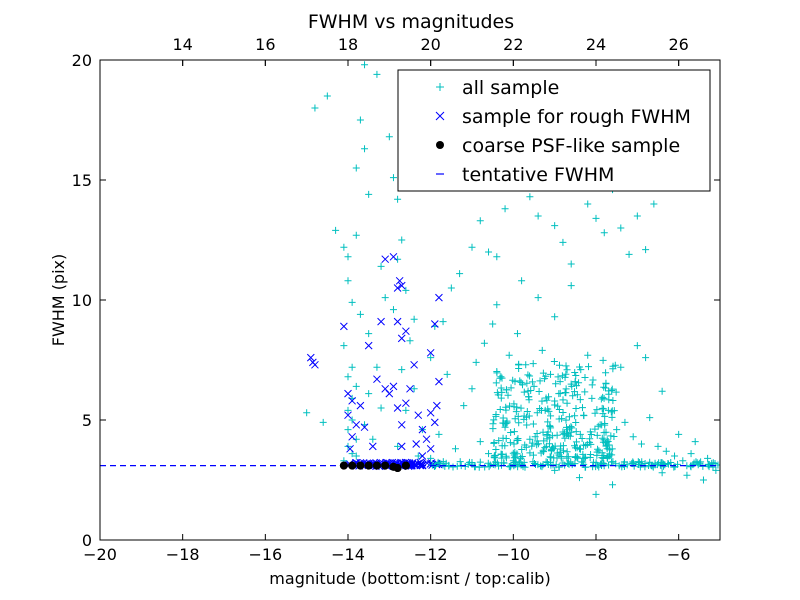 The width and height of the screenshot is (800, 600). I want to click on top-tick-label: 26, so click(678, 44).